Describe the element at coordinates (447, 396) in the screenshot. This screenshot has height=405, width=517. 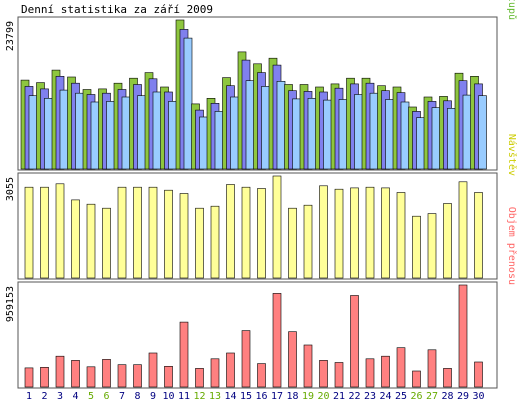
I see `x-tick-label-28: 28` at that location.